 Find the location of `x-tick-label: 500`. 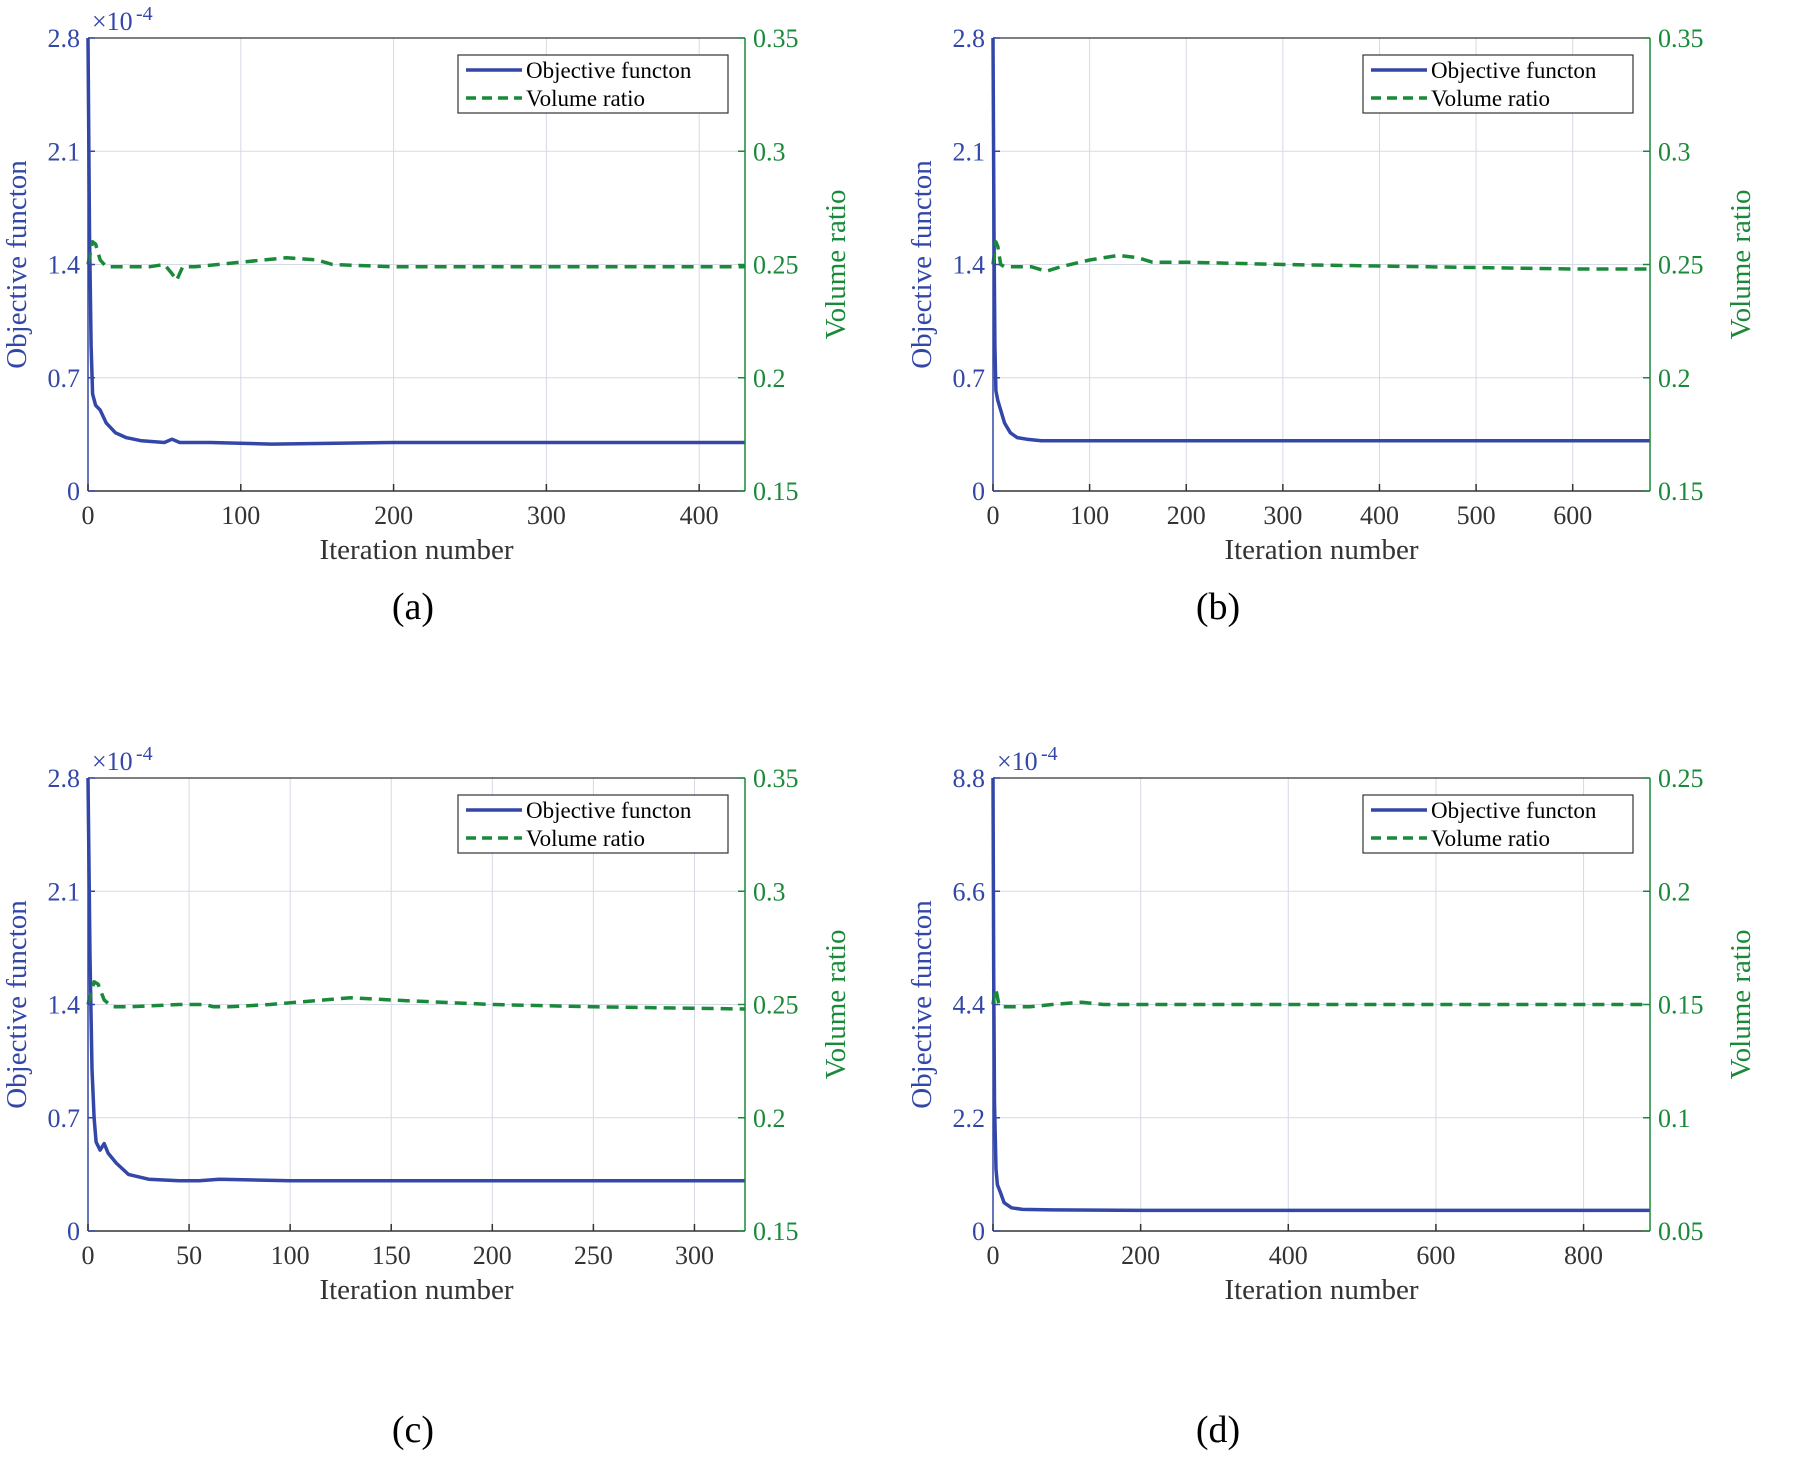

x-tick-label: 500 is located at coordinates (1476, 515).